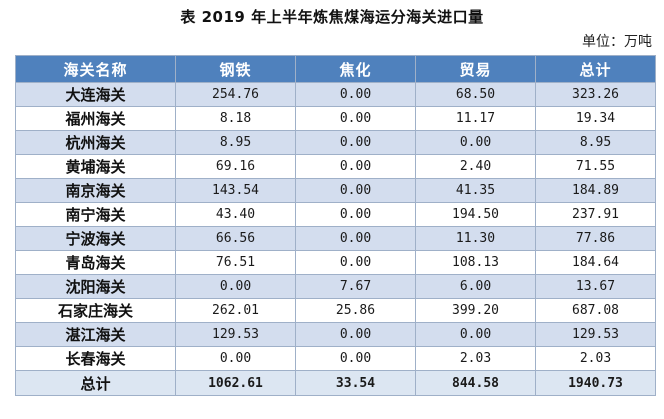 This screenshot has height=419, width=664. What do you see at coordinates (475, 383) in the screenshot?
I see `total-trade-cell: 844.58` at bounding box center [475, 383].